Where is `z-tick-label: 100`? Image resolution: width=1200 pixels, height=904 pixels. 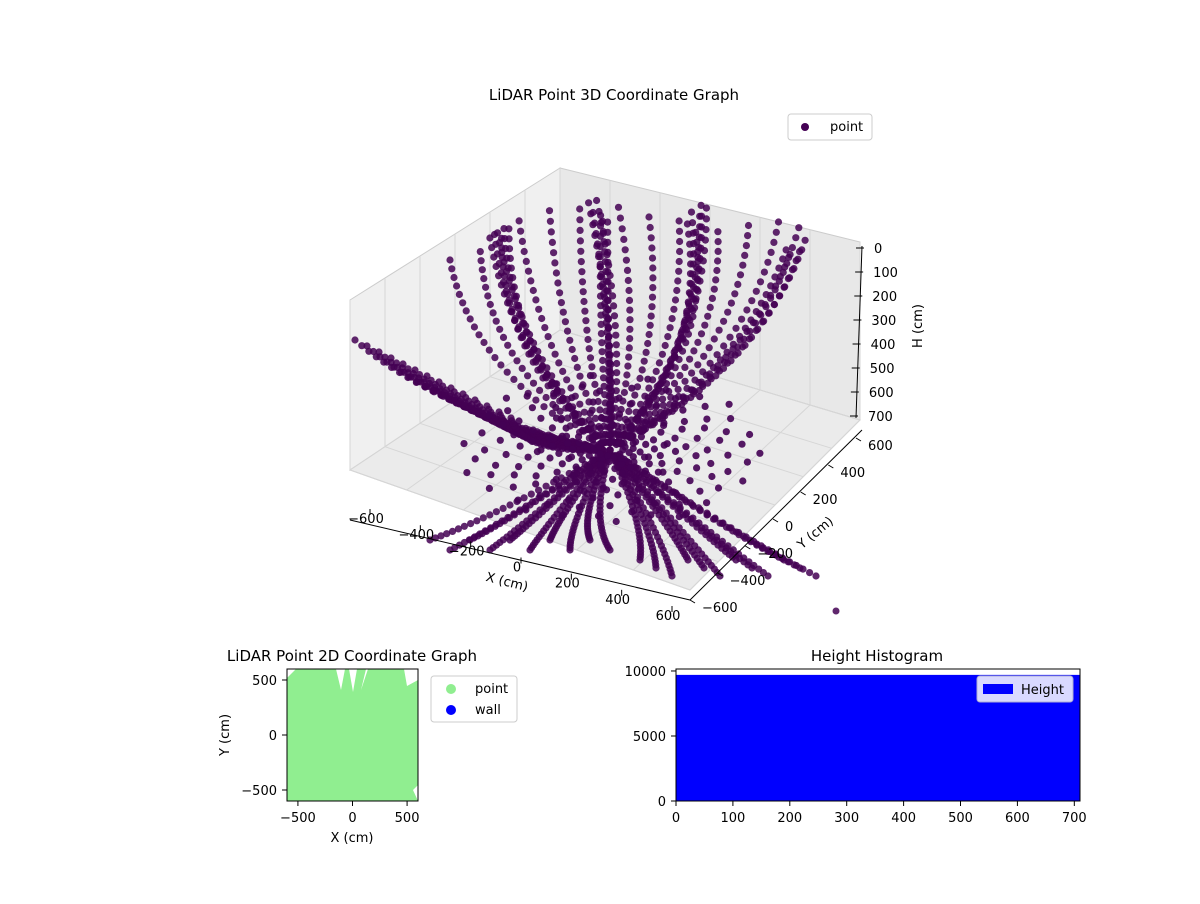 z-tick-label: 100 is located at coordinates (885, 273).